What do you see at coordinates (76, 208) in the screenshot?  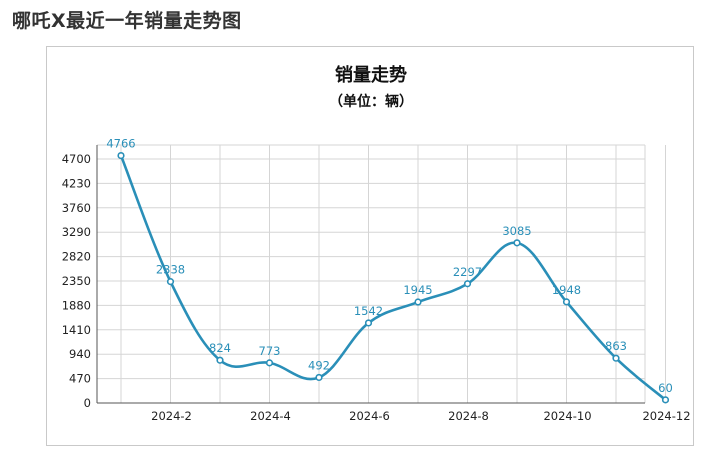 I see `y-tick-label: 3760` at bounding box center [76, 208].